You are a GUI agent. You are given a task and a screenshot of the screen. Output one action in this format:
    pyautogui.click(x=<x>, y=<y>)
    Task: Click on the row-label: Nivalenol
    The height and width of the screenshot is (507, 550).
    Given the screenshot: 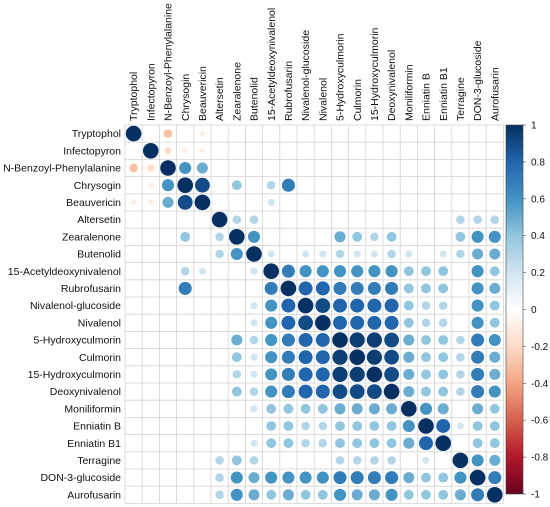 What is the action you would take?
    pyautogui.click(x=99, y=323)
    